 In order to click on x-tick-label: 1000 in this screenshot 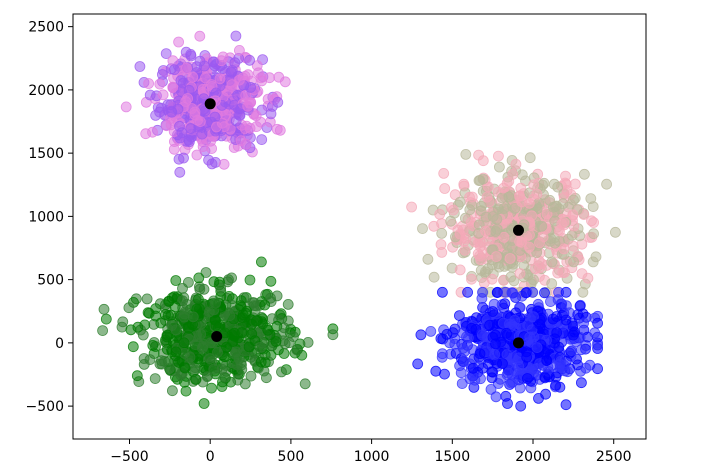, I will do `click(372, 457)`.